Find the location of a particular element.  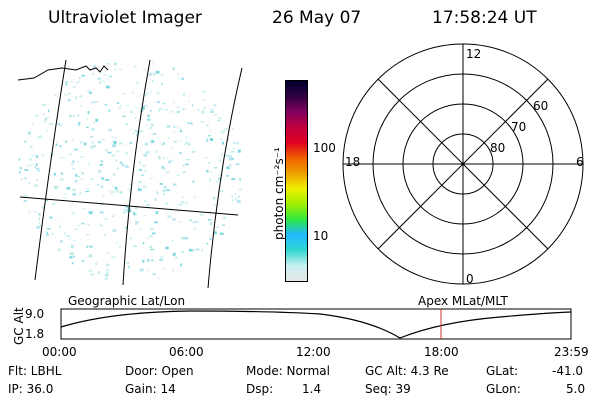

colorbar-tick-100: 100 is located at coordinates (324, 148).